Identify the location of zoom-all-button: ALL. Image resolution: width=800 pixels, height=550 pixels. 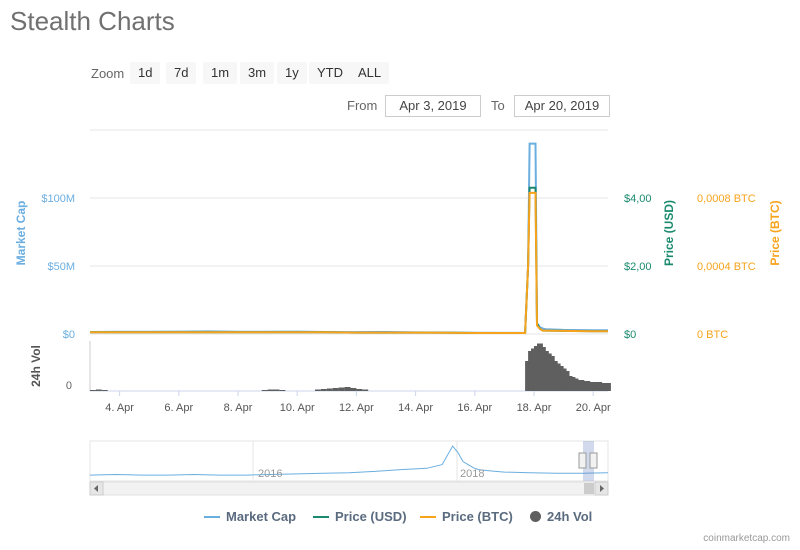
(370, 73).